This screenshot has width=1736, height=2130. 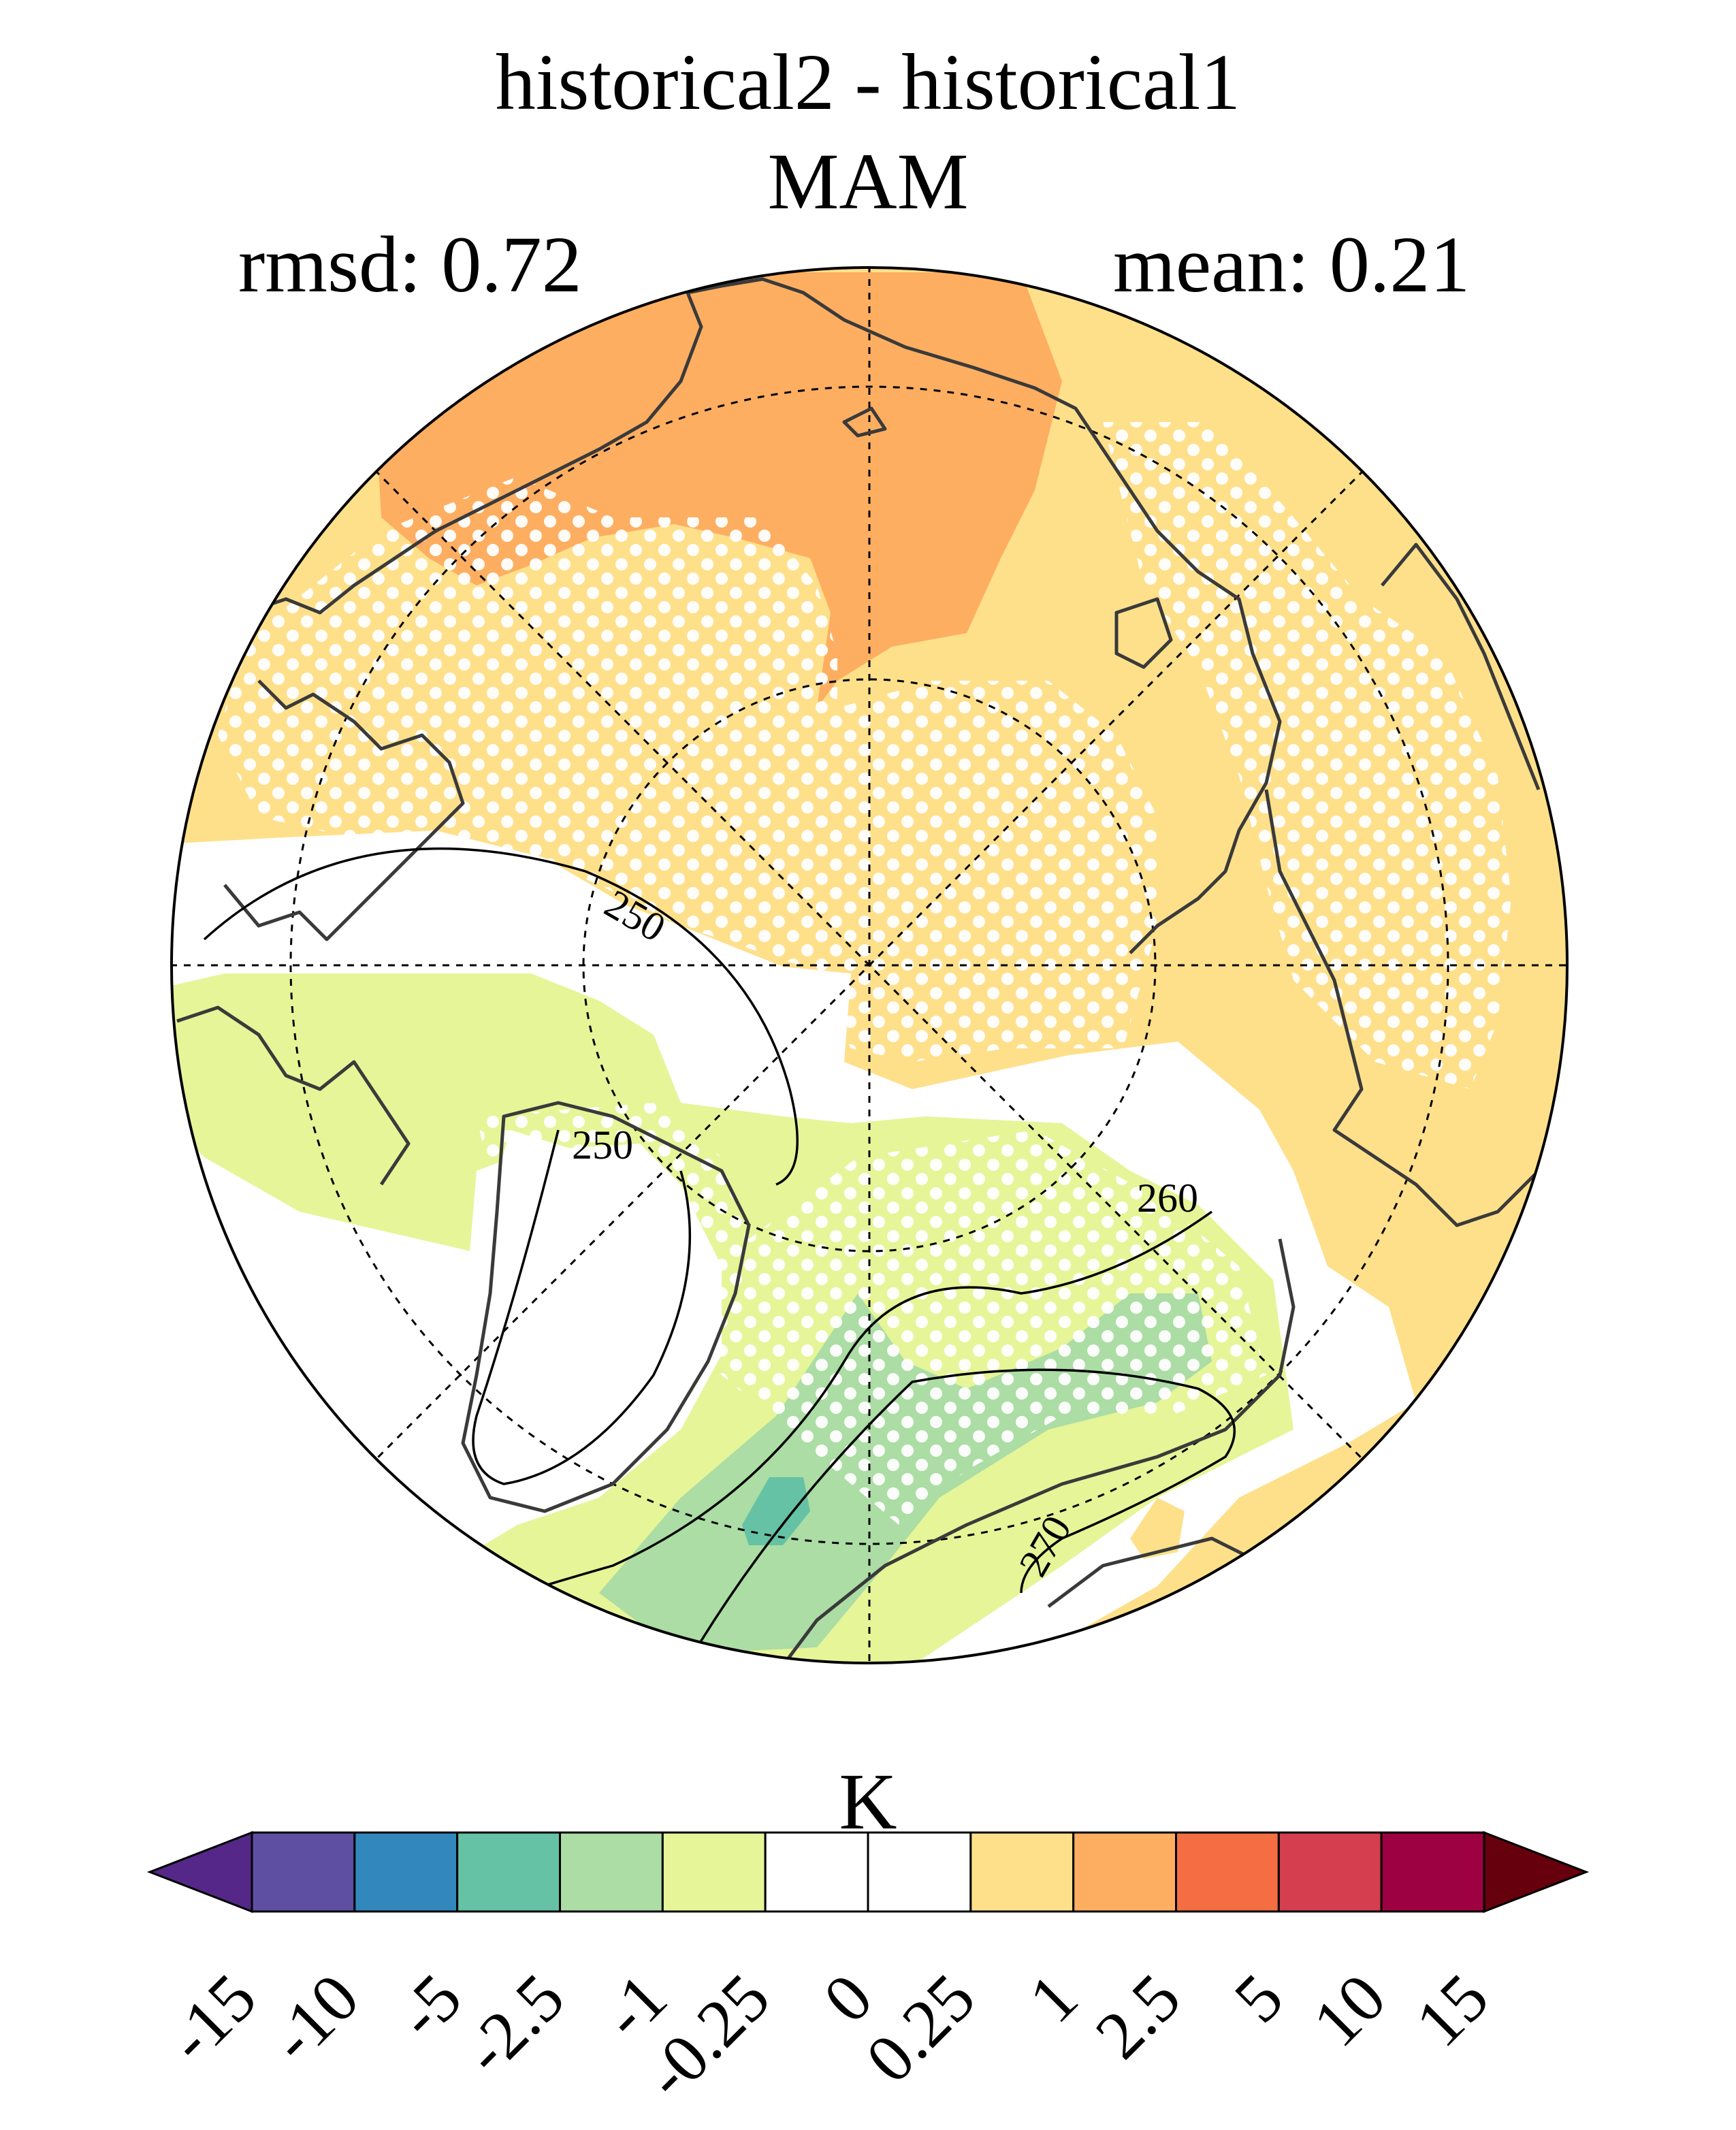 I want to click on colorbar-tick-label: -10, so click(x=314, y=2018).